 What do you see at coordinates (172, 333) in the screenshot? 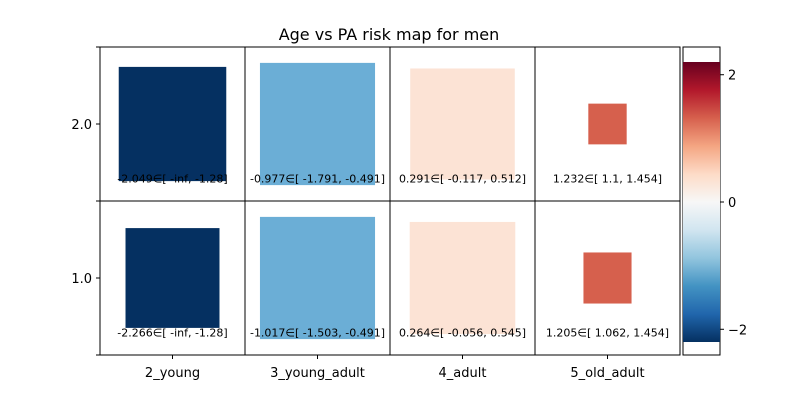
I see `cell-label-0-1: -2.266∈[ -inf, -1.28]` at bounding box center [172, 333].